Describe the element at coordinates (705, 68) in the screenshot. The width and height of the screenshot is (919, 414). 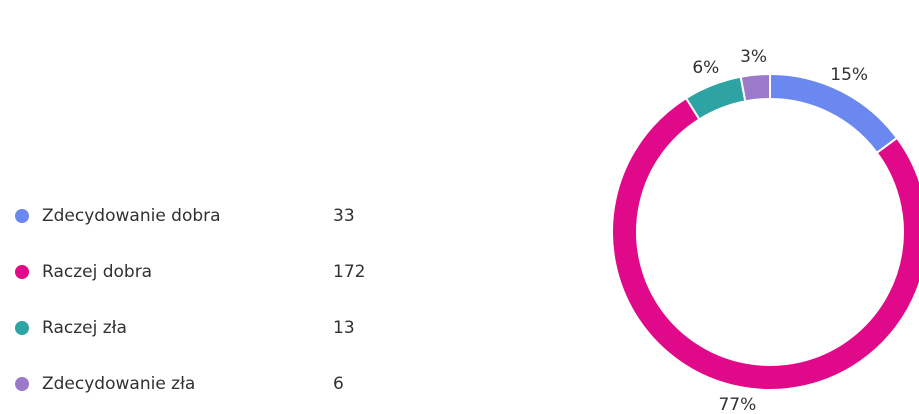
I see `data-label: 6%` at that location.